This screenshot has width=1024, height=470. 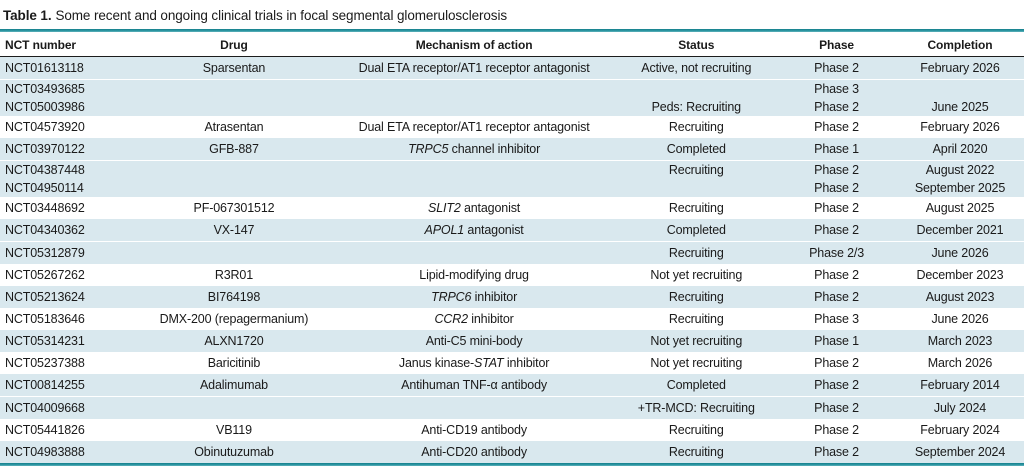 I want to click on gene-name-italic: APOL1, so click(x=444, y=229).